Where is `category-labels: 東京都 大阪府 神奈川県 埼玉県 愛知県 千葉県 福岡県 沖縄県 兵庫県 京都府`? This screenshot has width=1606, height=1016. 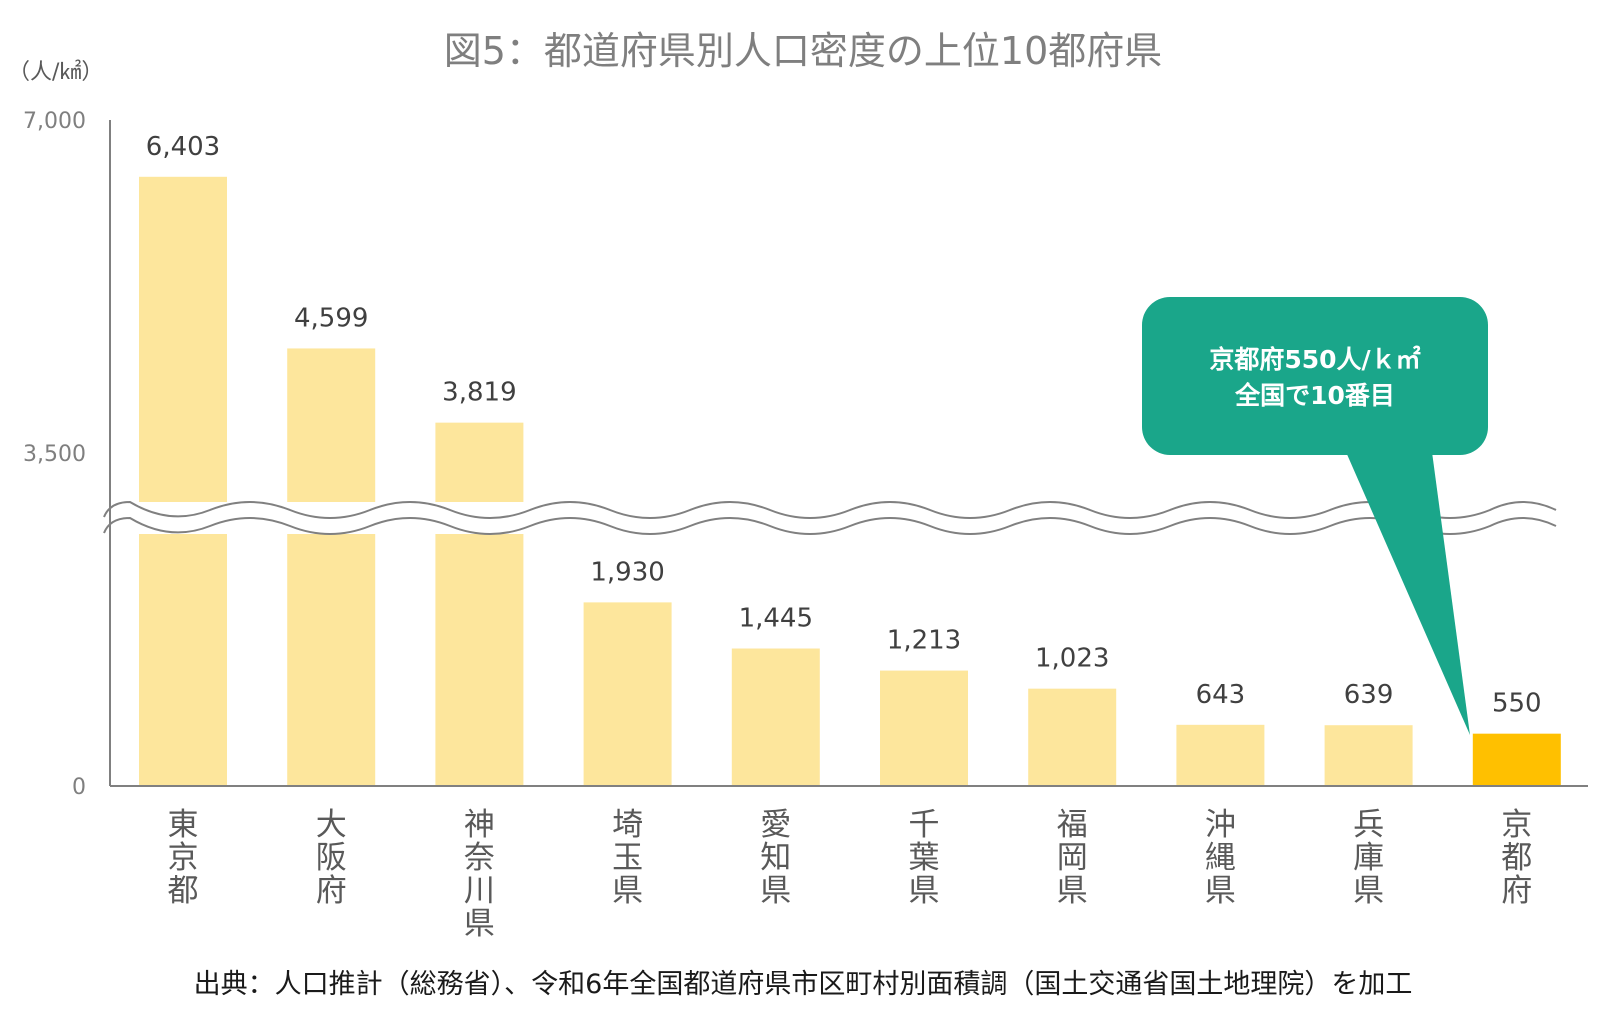
category-labels: 東京都 大阪府 神奈川県 埼玉県 愛知県 千葉県 福岡県 沖縄県 兵庫県 京都府 is located at coordinates (850, 874).